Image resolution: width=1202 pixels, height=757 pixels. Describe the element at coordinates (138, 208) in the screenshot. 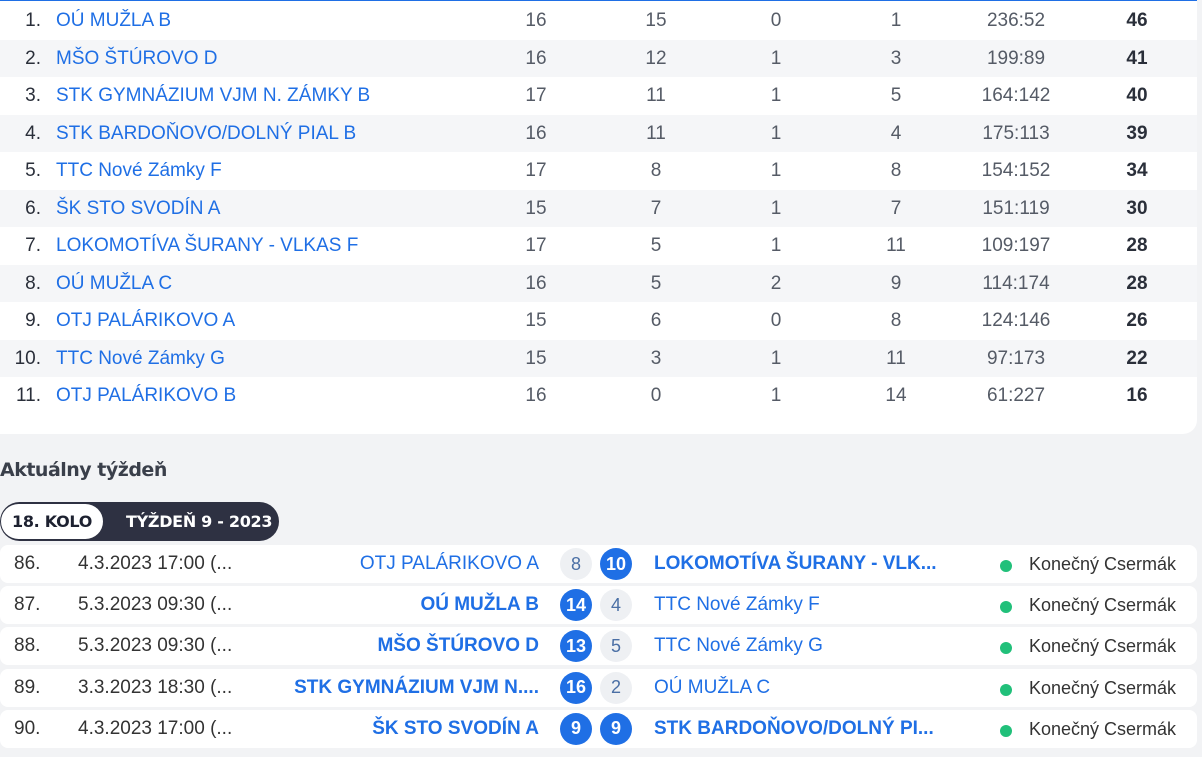

I see `team-link: ŠK STO SVODÍN A` at that location.